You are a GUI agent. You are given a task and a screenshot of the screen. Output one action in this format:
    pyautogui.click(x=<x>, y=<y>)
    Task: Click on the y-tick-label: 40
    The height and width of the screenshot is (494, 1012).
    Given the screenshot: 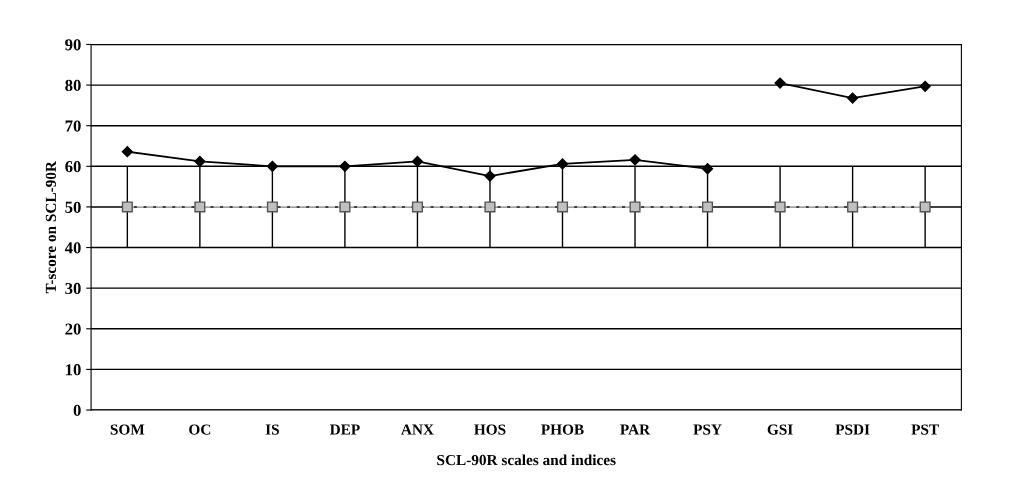 What is the action you would take?
    pyautogui.click(x=72, y=248)
    